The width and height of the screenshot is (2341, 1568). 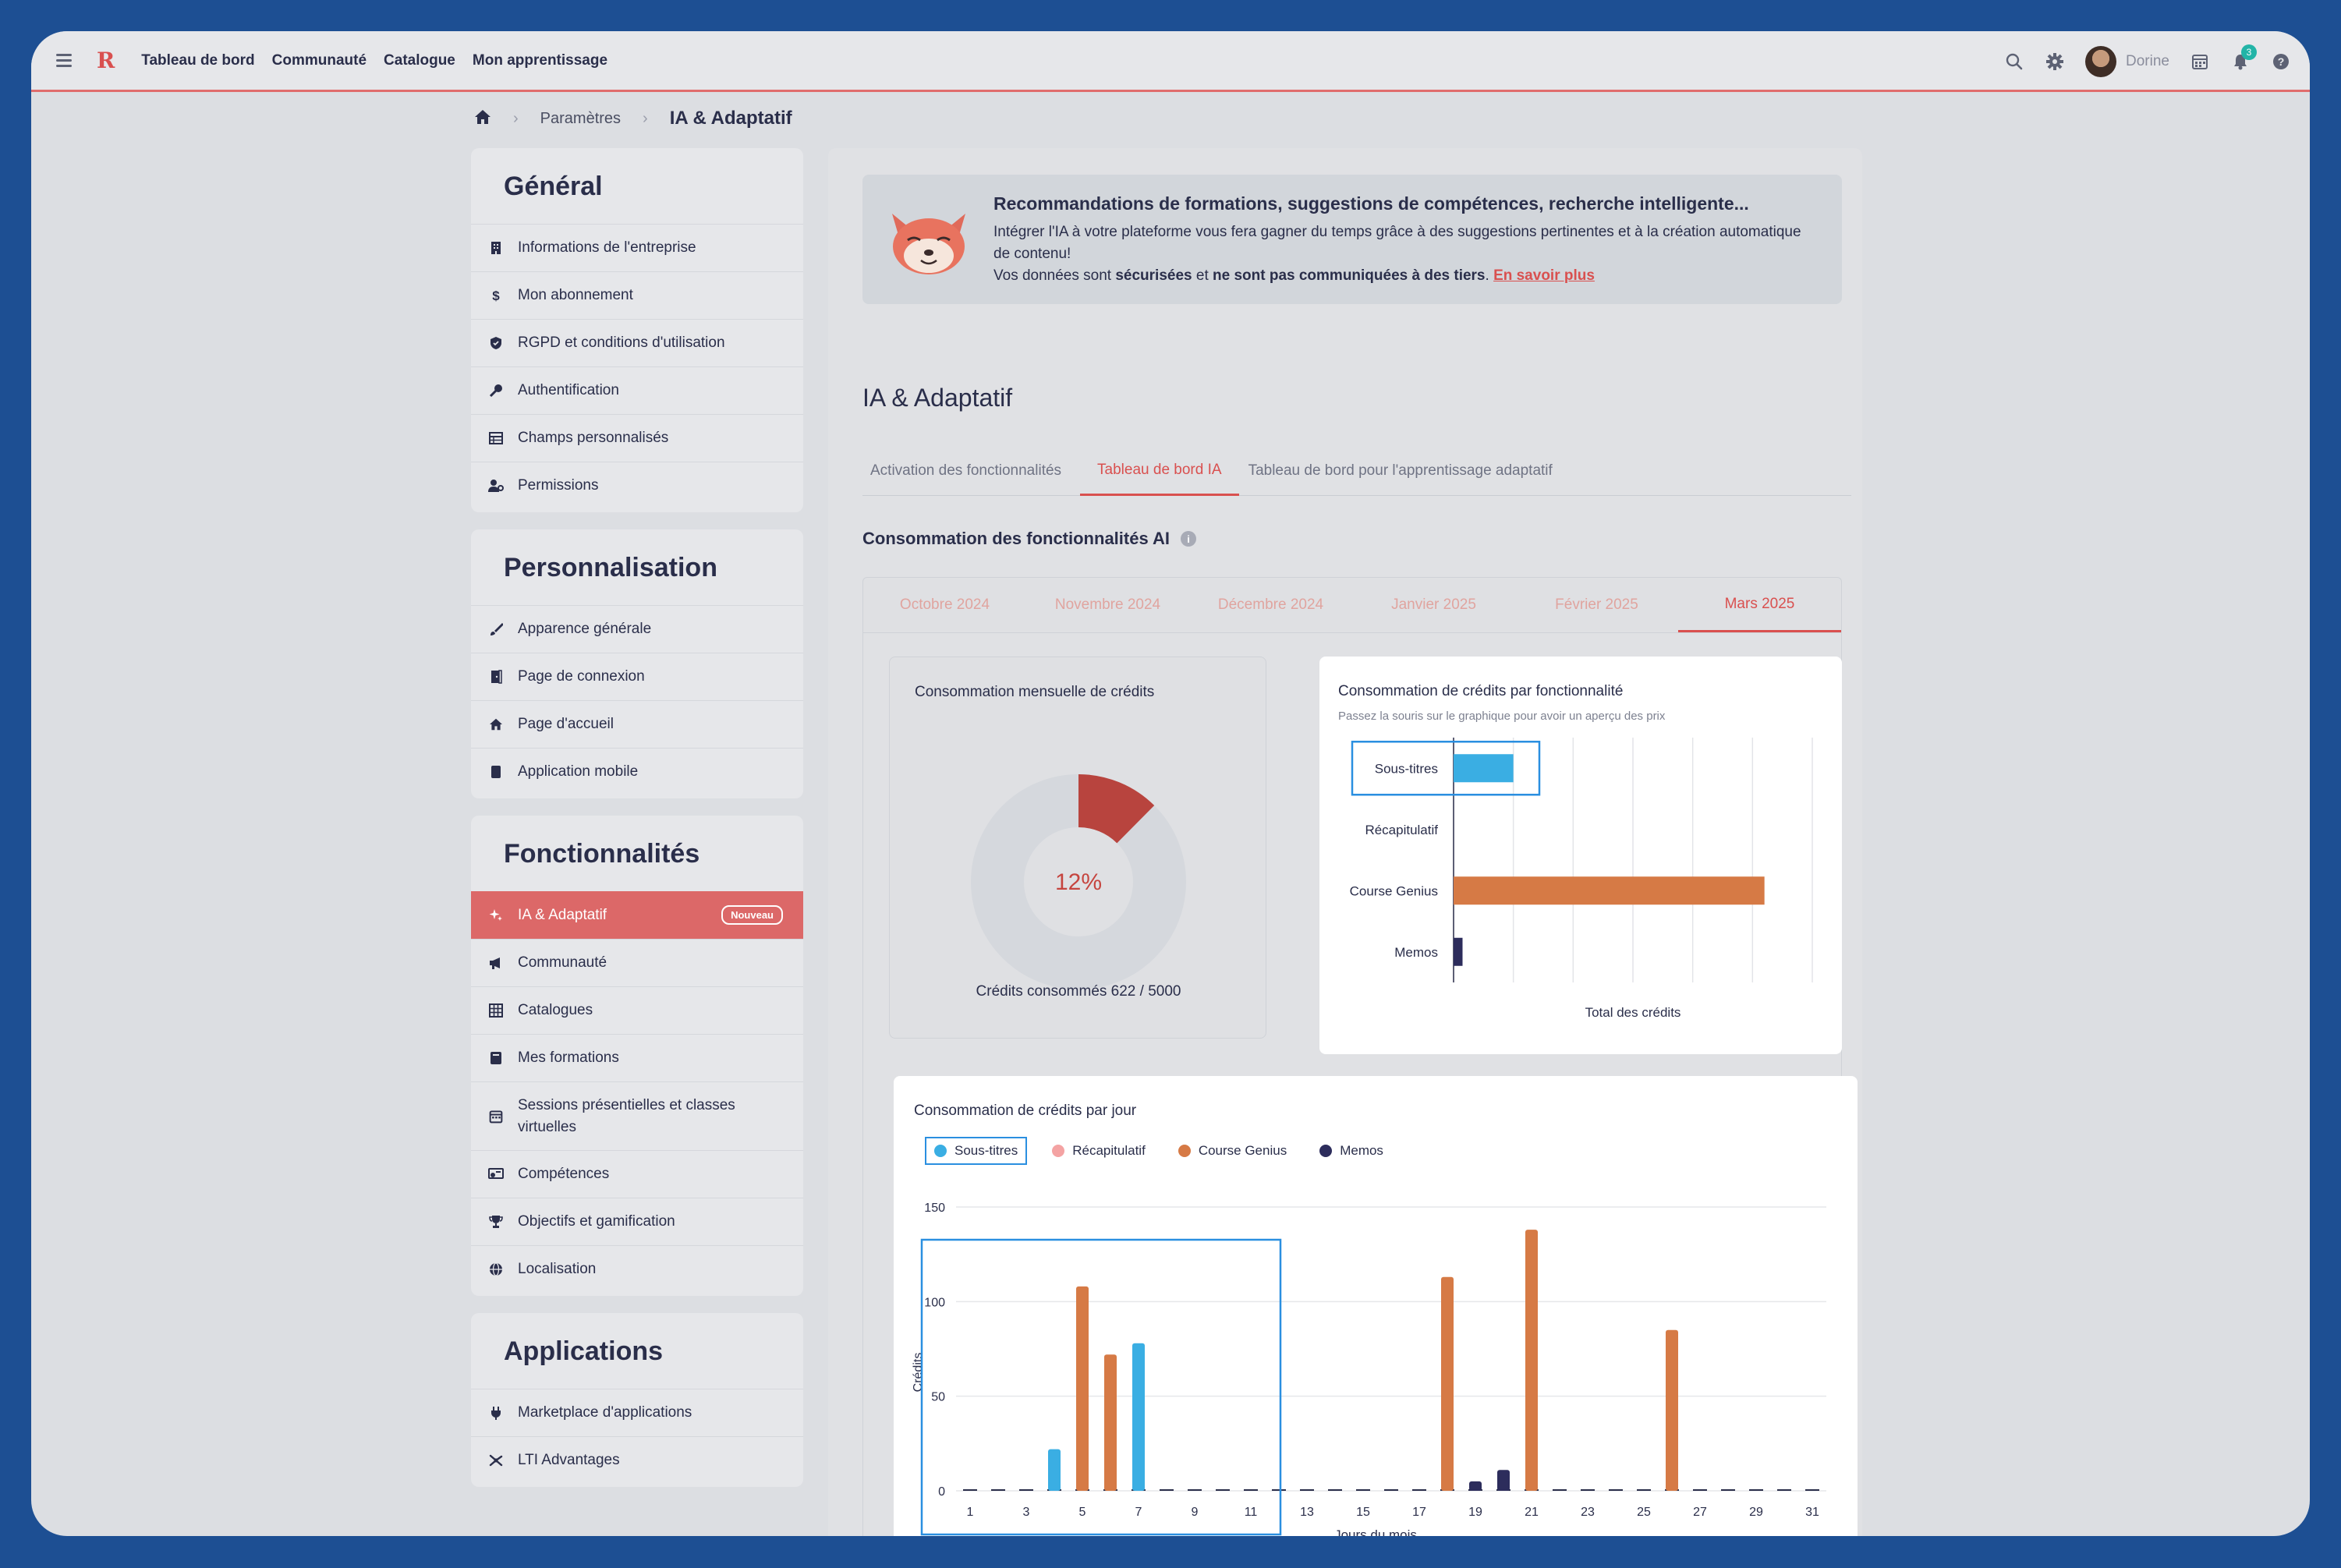 I want to click on x-tick-label: 1, so click(x=970, y=1512).